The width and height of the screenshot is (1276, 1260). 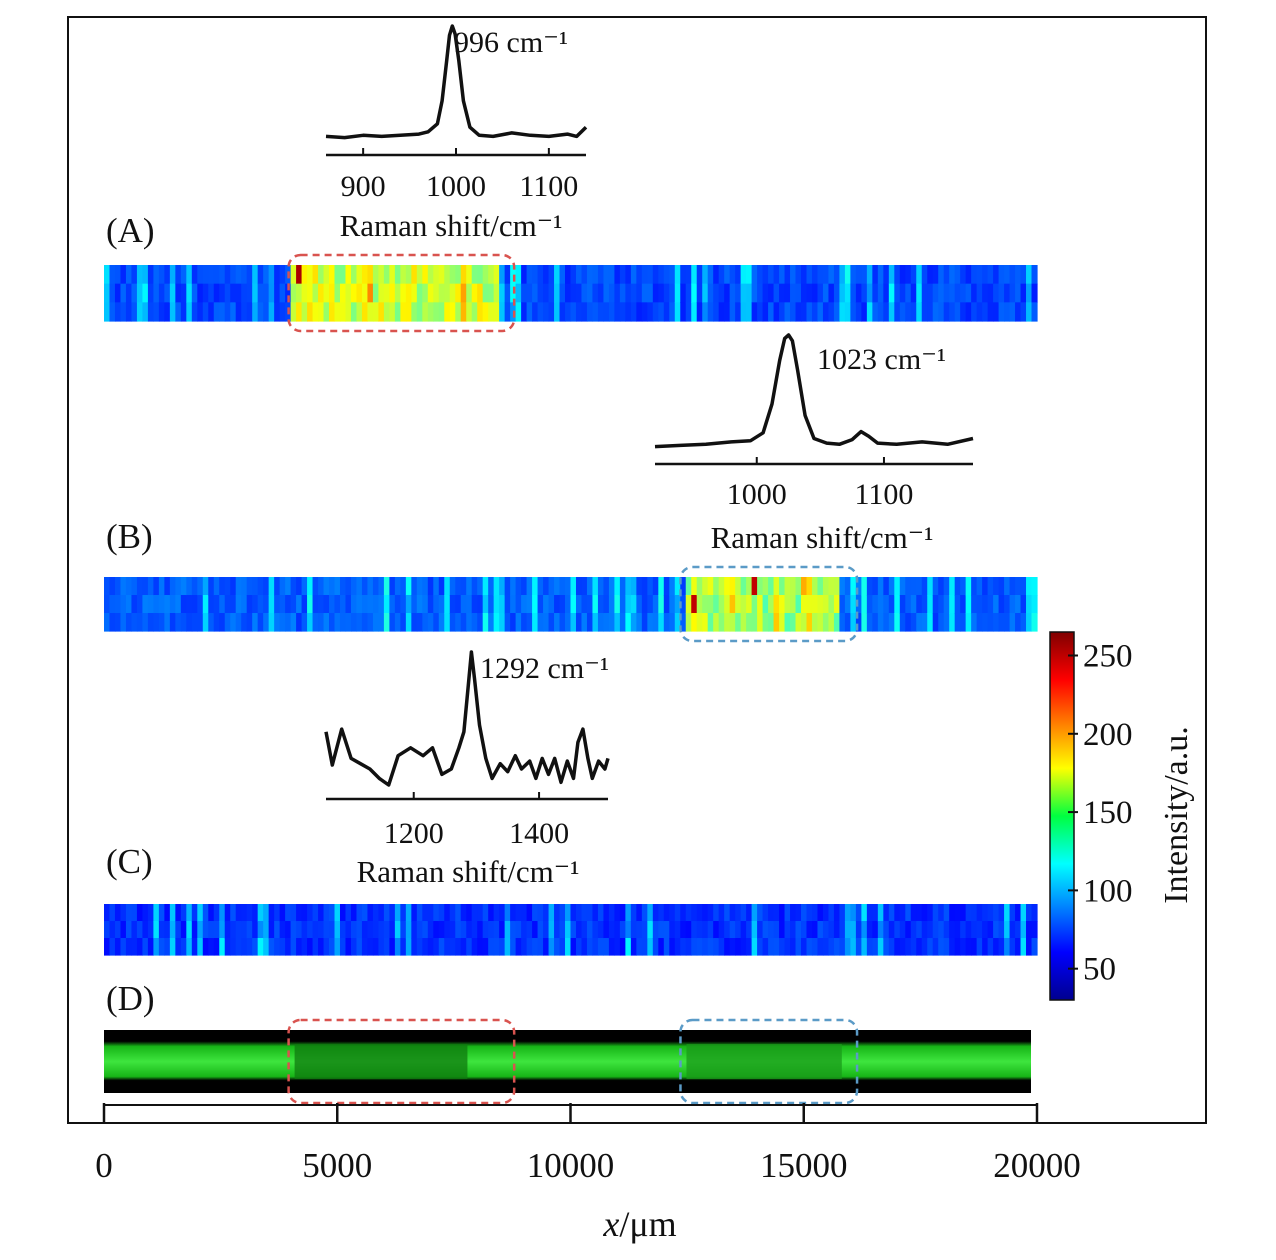 What do you see at coordinates (467, 718) in the screenshot?
I see `inset-spectrum-line` at bounding box center [467, 718].